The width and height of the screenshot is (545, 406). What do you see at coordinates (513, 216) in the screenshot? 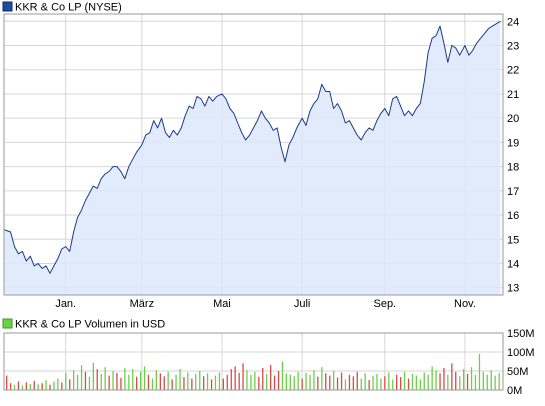
I see `price-y-tick-label: 16` at bounding box center [513, 216].